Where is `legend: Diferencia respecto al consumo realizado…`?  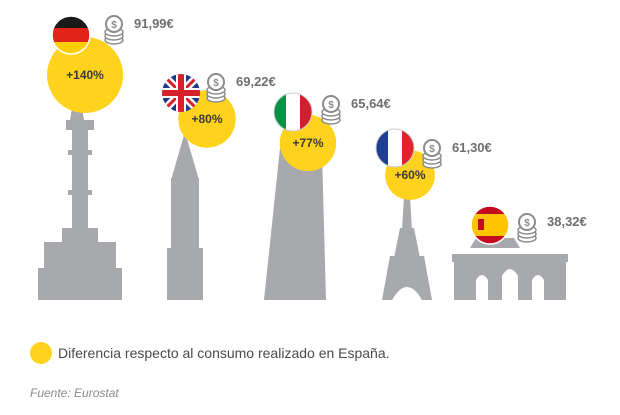 legend: Diferencia respecto al consumo realizado… is located at coordinates (210, 353).